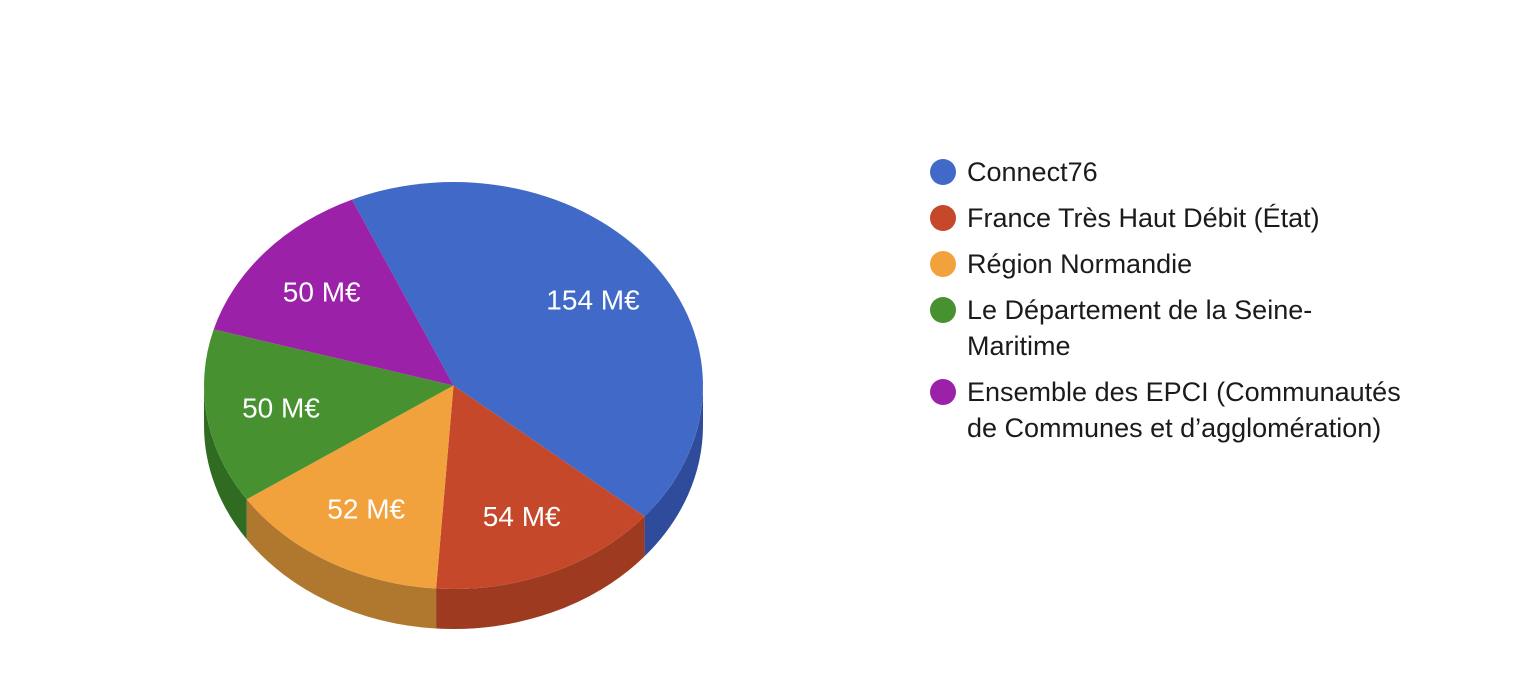 The image size is (1516, 678). What do you see at coordinates (1032, 172) in the screenshot?
I see `legend-label: Connect76` at bounding box center [1032, 172].